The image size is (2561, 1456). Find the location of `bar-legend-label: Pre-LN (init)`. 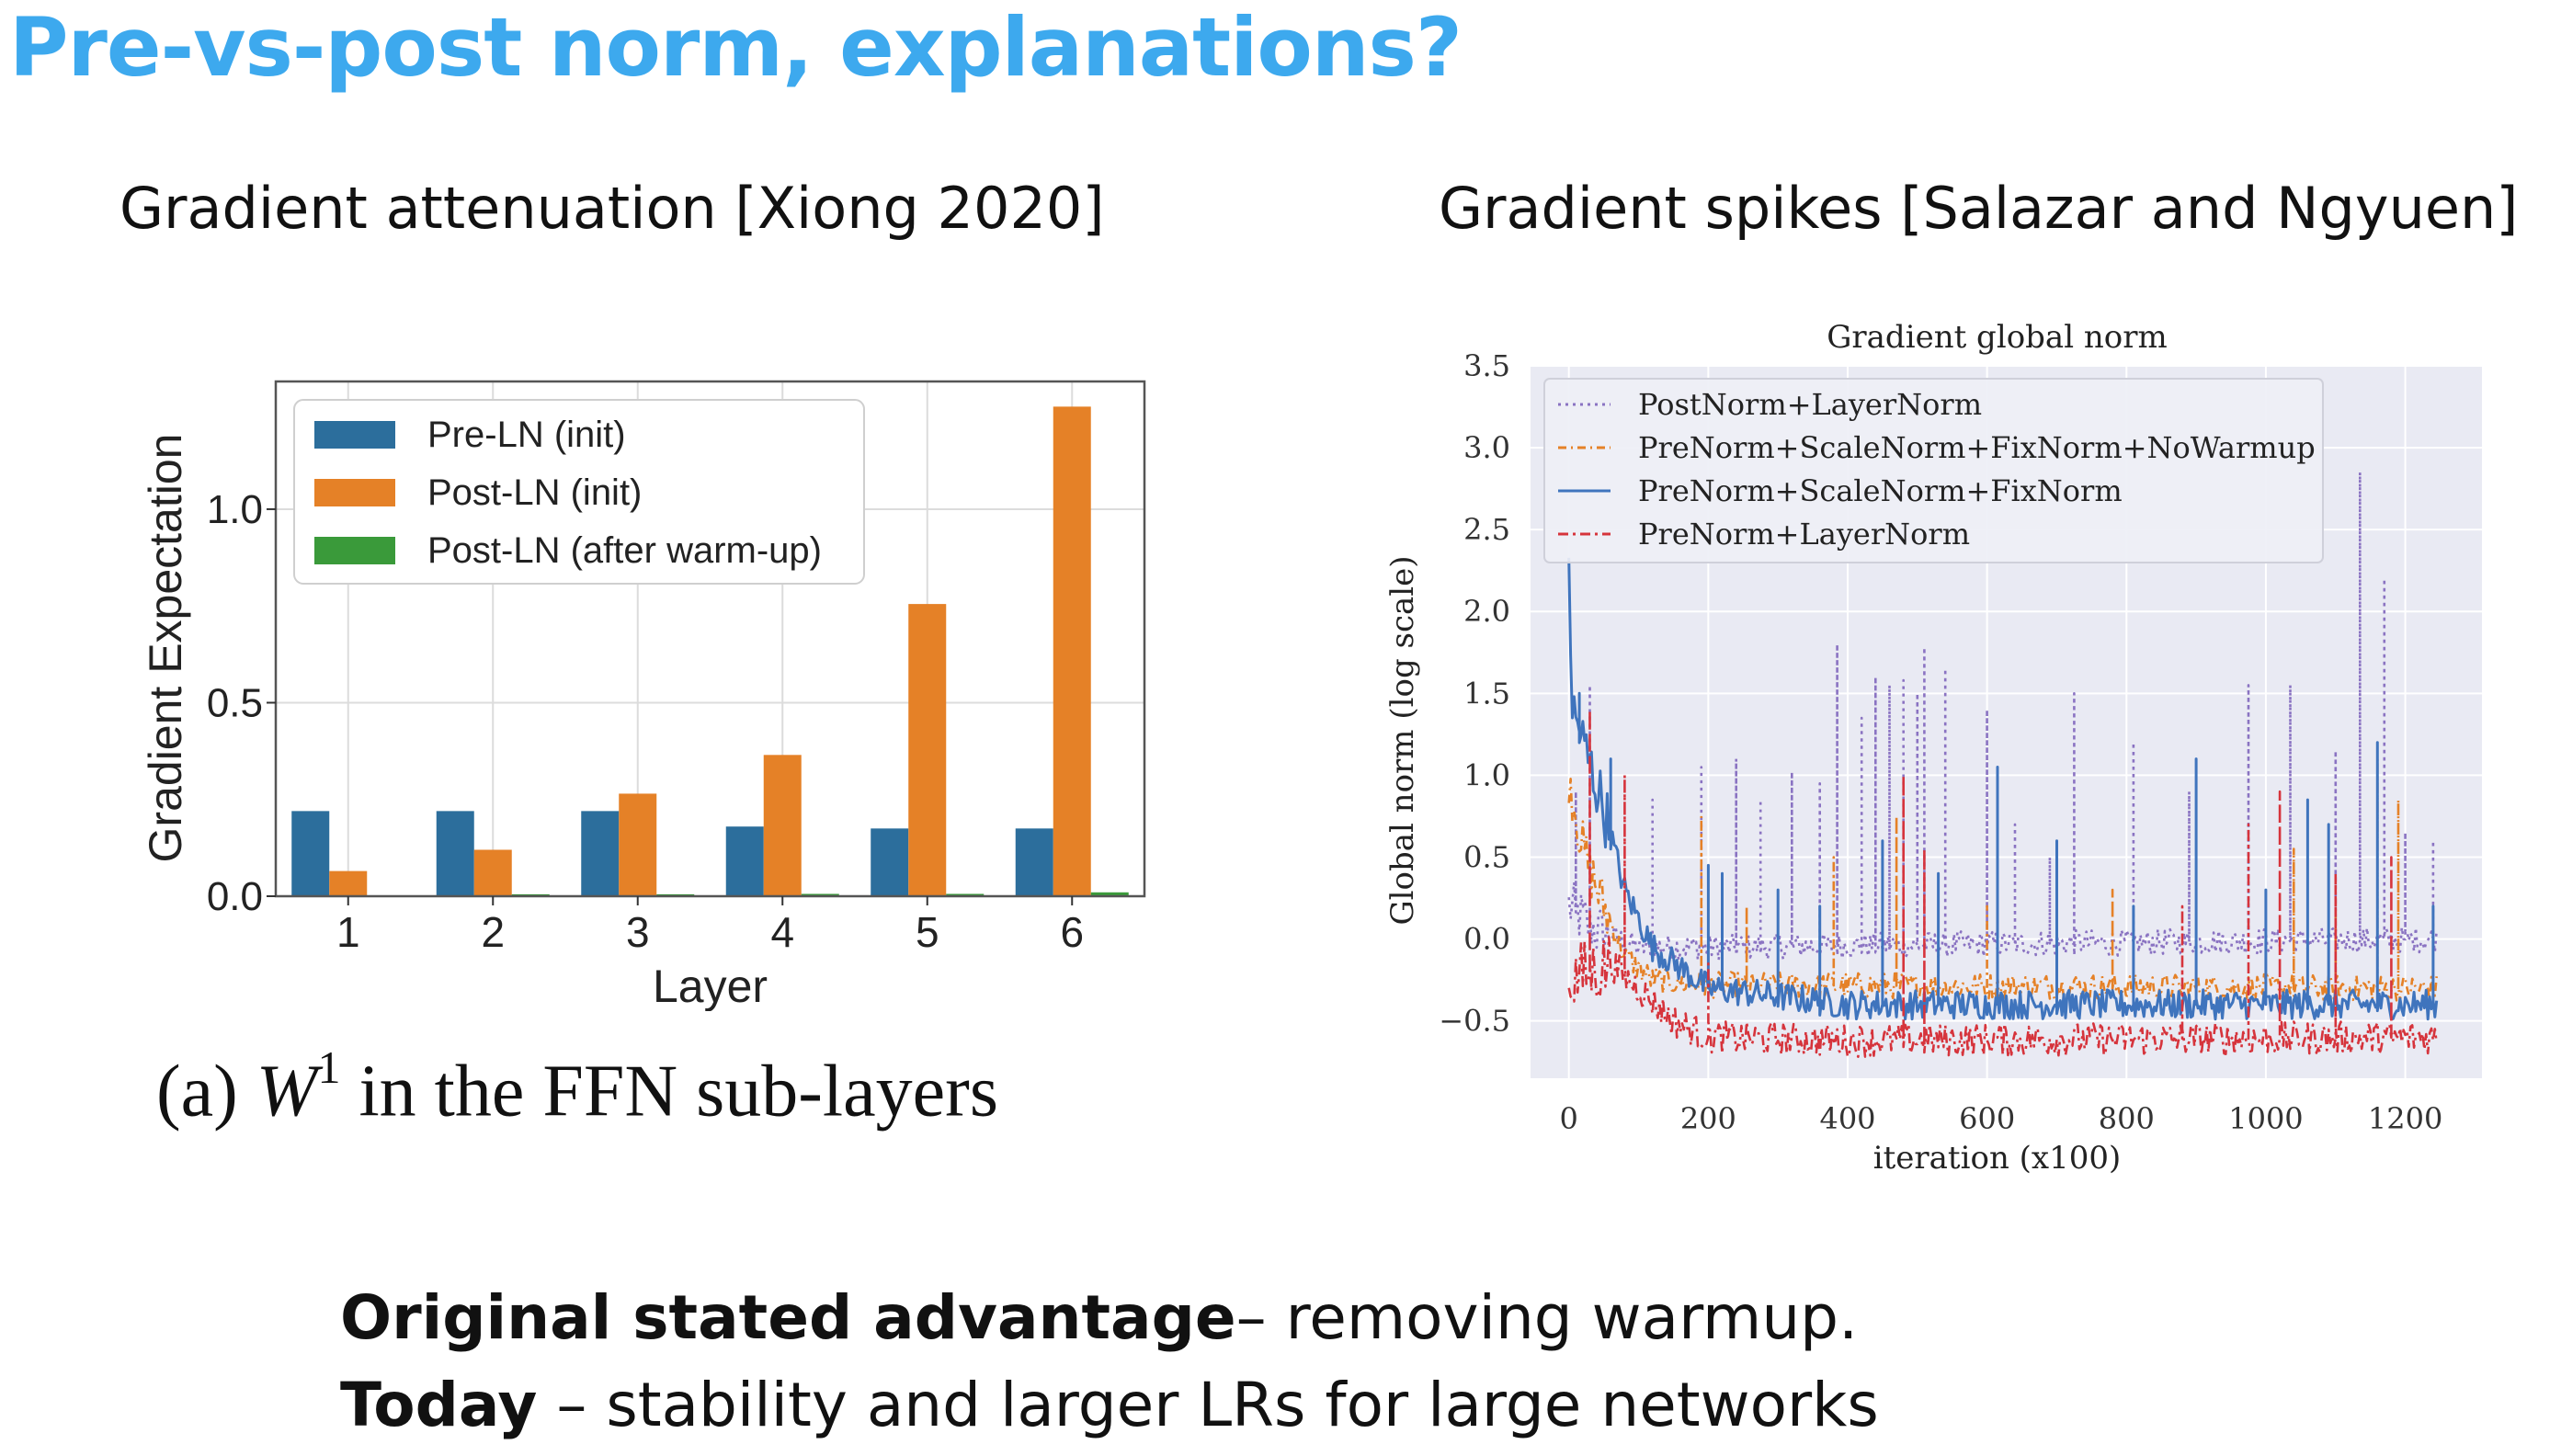

bar-legend-label: Pre-LN (init) is located at coordinates (527, 435).